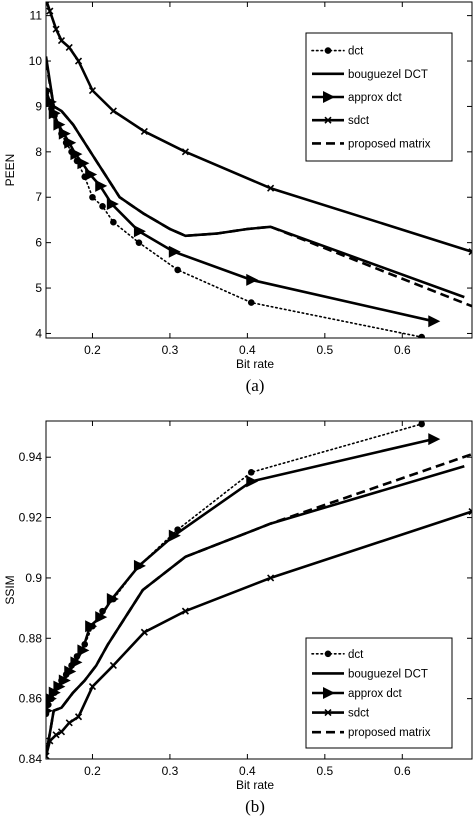 This screenshot has width=474, height=823. What do you see at coordinates (38, 197) in the screenshot?
I see `y-tick-label: 7` at bounding box center [38, 197].